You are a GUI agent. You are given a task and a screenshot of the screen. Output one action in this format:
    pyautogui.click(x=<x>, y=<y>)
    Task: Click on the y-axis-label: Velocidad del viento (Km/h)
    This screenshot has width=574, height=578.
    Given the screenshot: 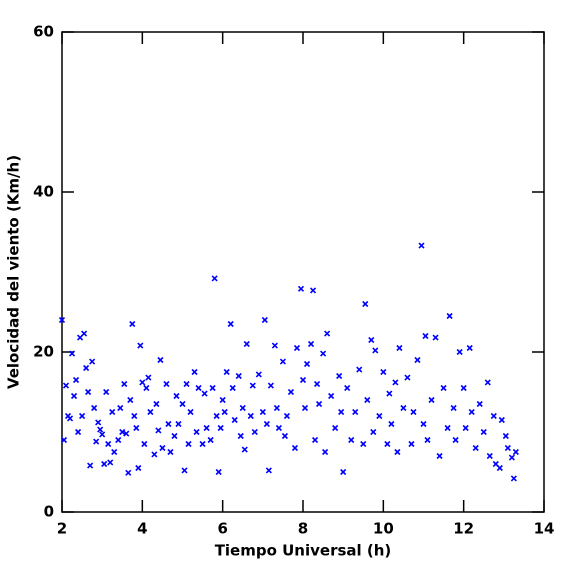 What is the action you would take?
    pyautogui.click(x=14, y=272)
    